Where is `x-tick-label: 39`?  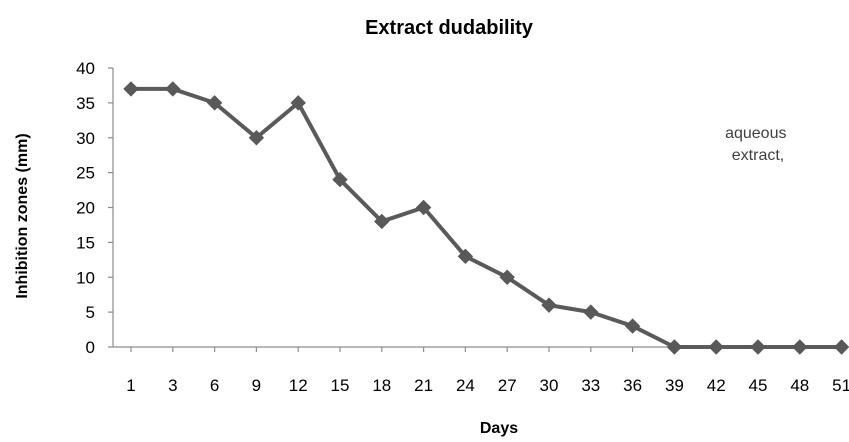 x-tick-label: 39 is located at coordinates (674, 385).